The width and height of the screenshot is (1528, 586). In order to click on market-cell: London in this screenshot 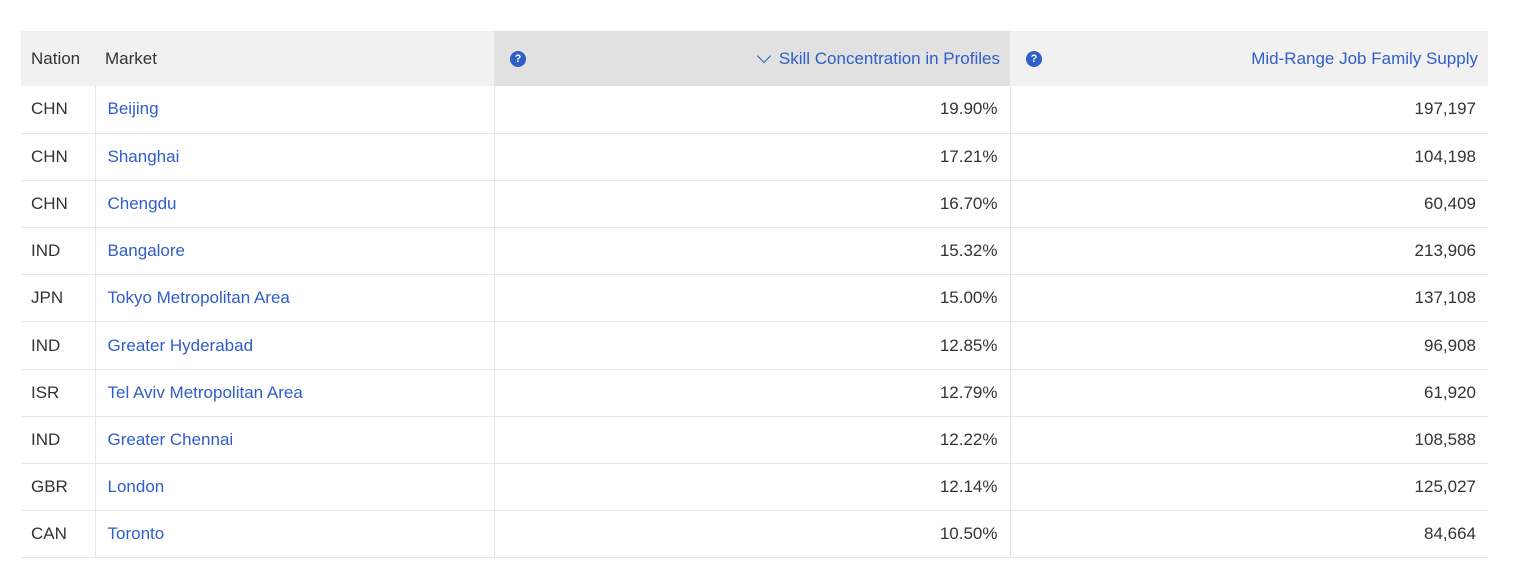, I will do `click(294, 487)`.